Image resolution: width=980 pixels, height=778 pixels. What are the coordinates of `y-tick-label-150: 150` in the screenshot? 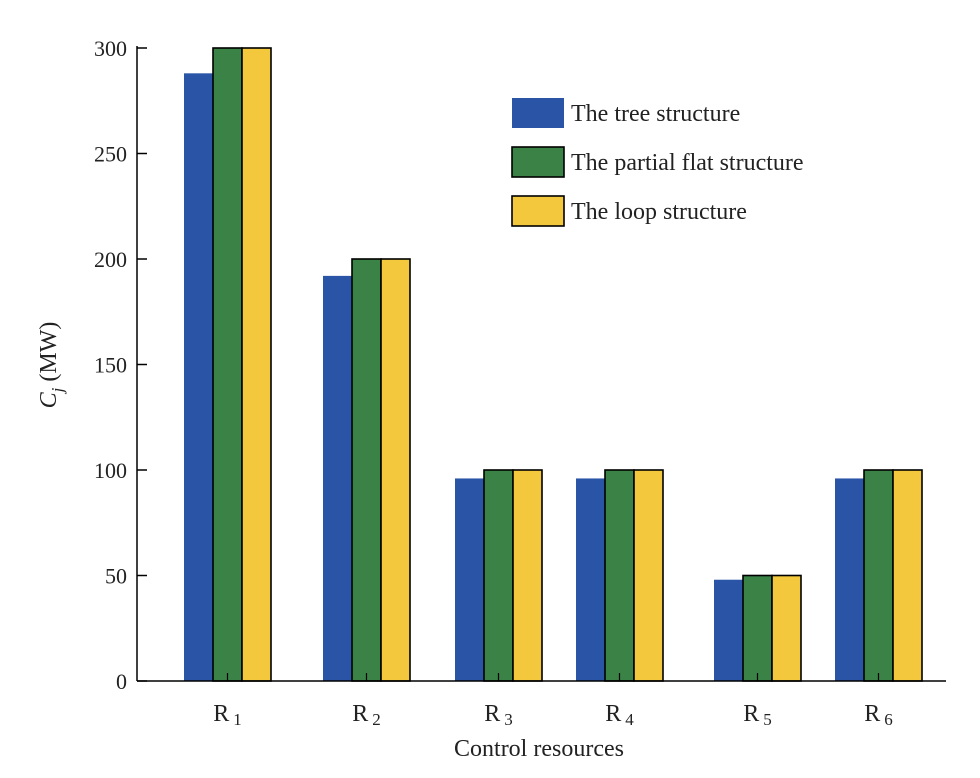 It's located at (110, 365).